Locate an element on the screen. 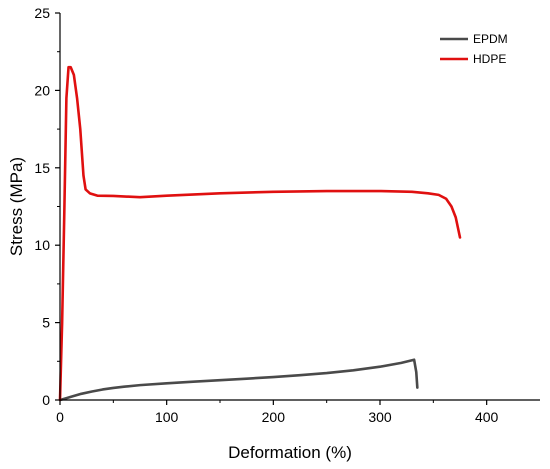  legend-label-epdm: EPDM is located at coordinates (490, 39).